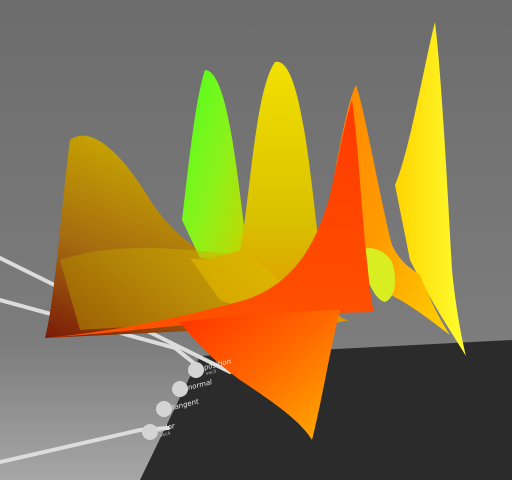 The image size is (512, 480). What do you see at coordinates (150, 432) in the screenshot?
I see `socket-color` at bounding box center [150, 432].